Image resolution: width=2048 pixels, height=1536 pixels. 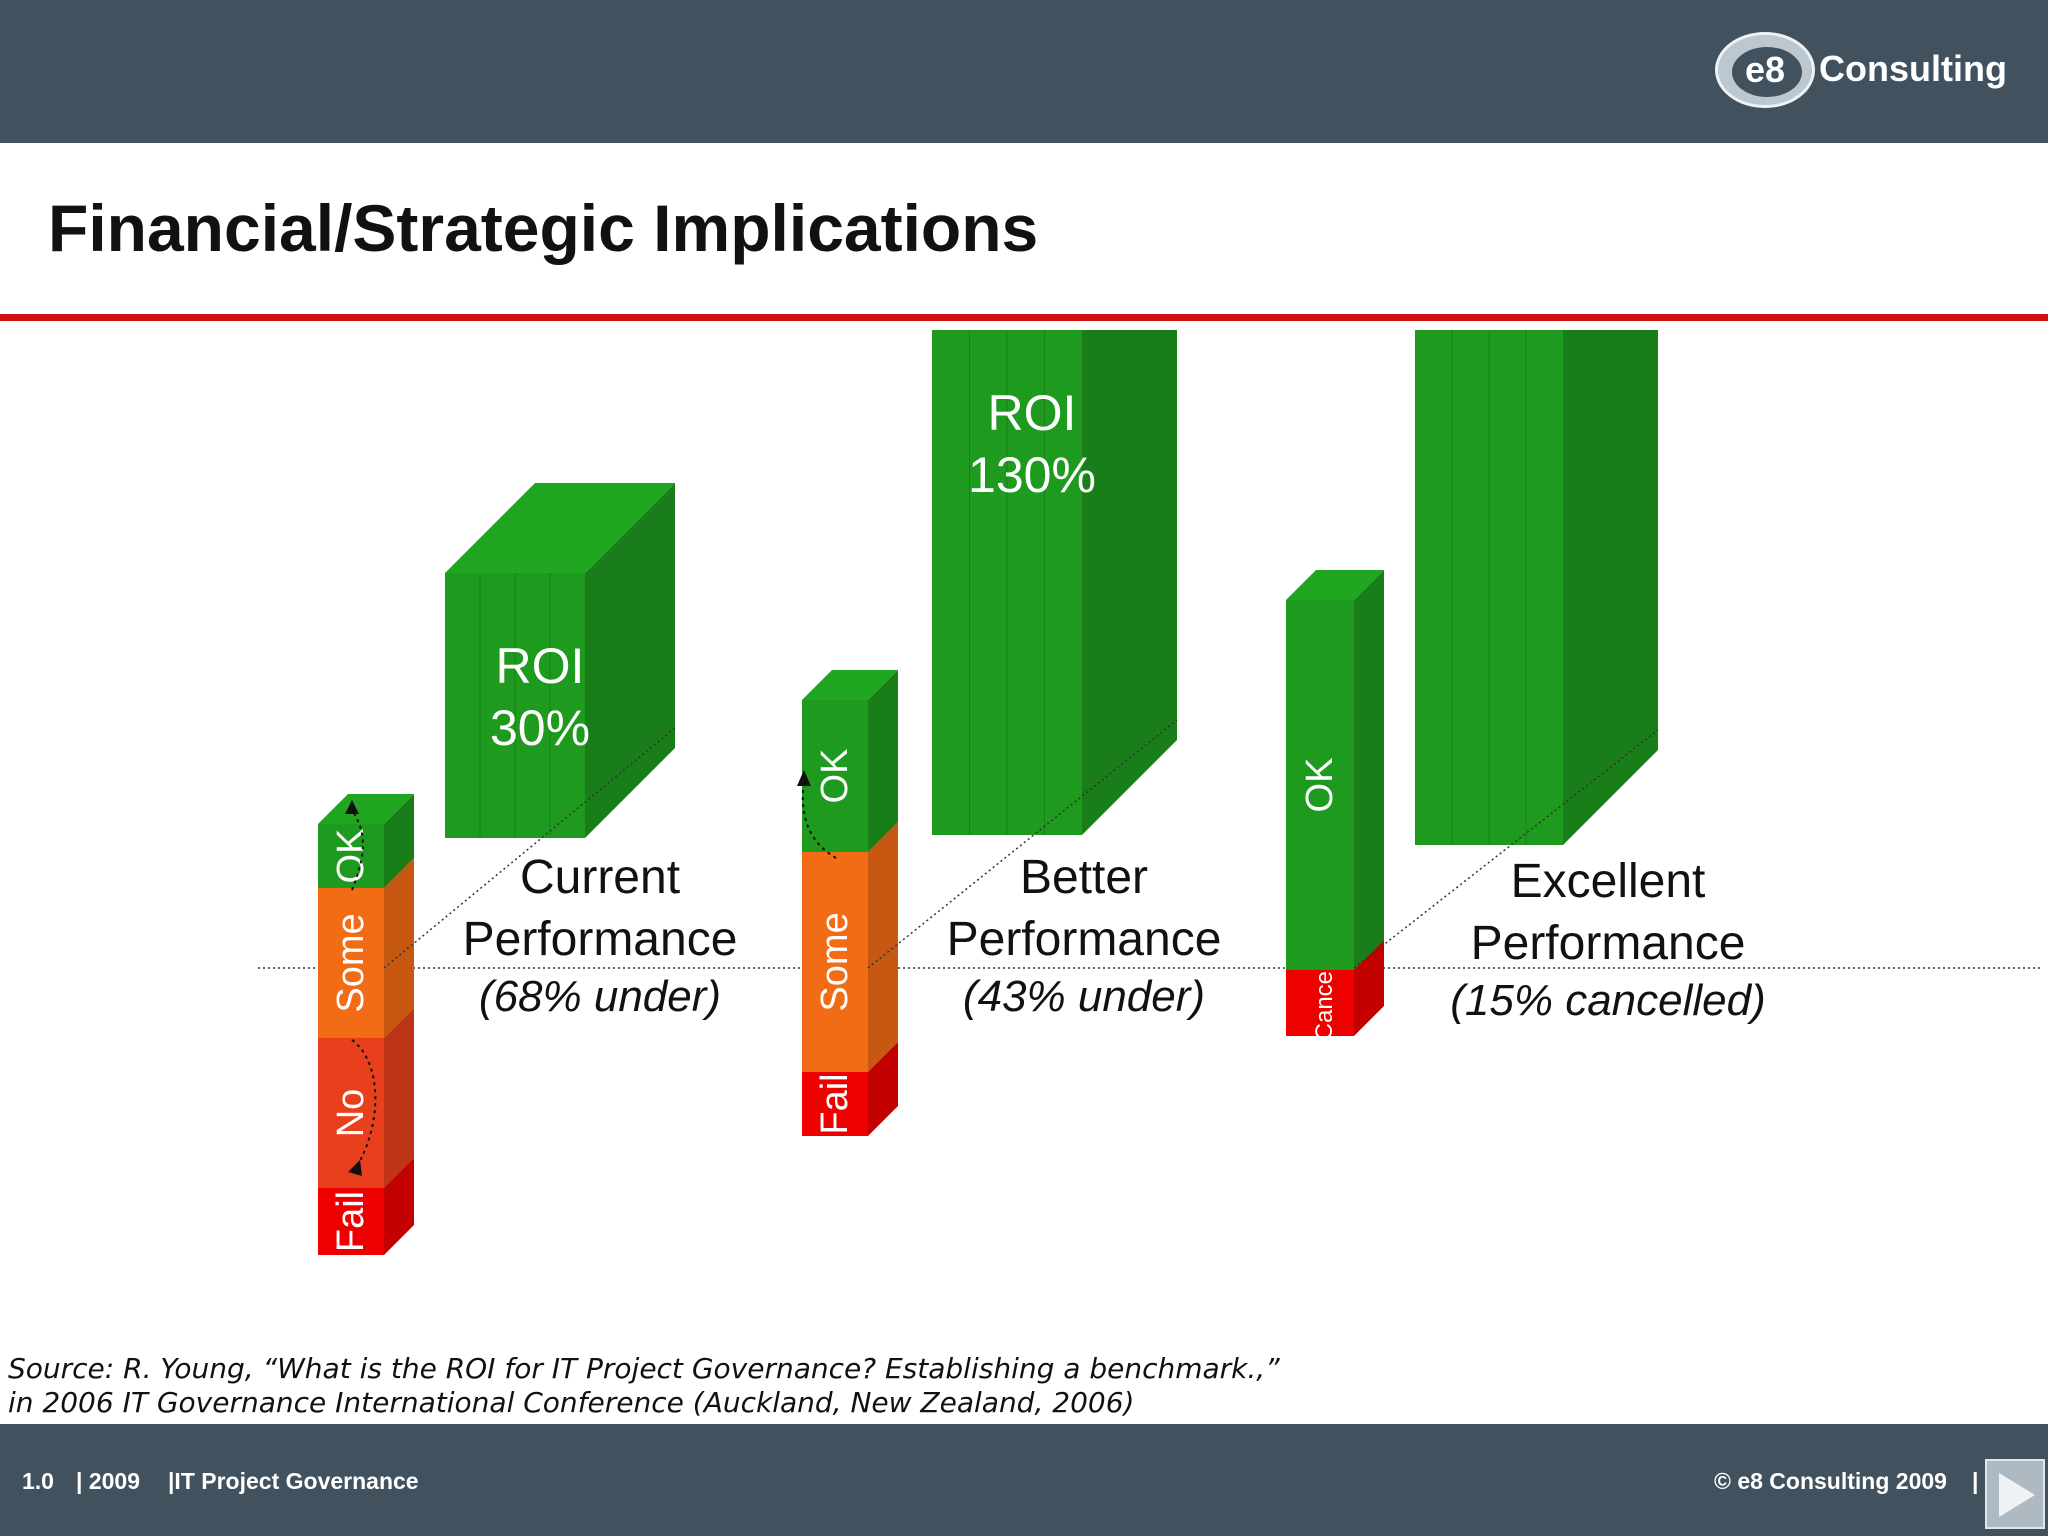 I want to click on footer-version: 1.0, so click(x=38, y=1481).